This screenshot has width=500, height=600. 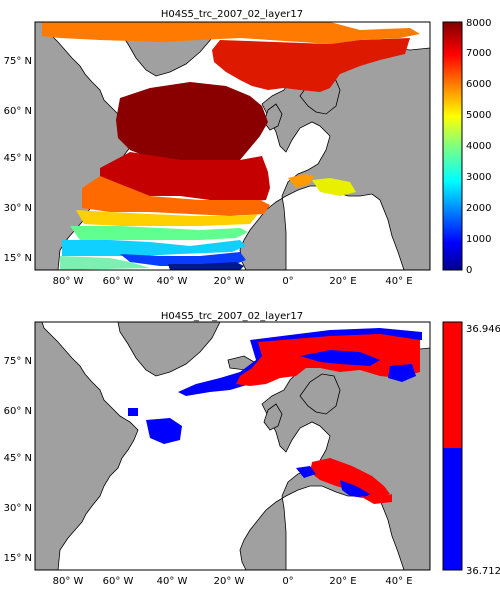 What do you see at coordinates (478, 208) in the screenshot?
I see `top-cb-tick-2000: 2000` at bounding box center [478, 208].